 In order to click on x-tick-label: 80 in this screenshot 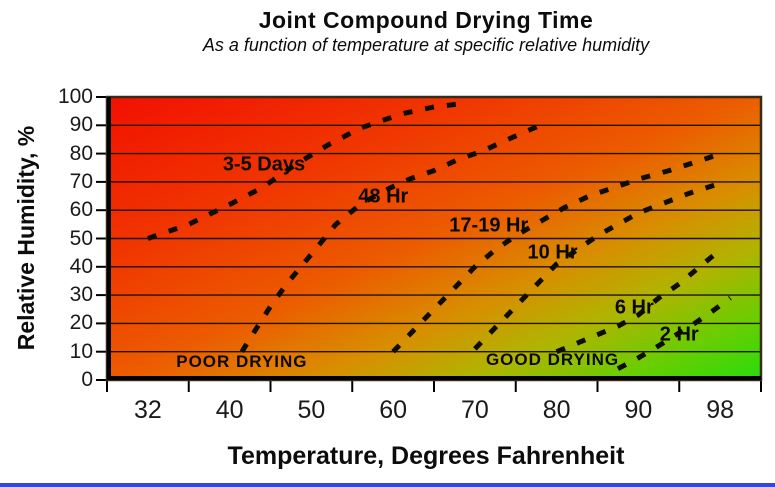, I will do `click(556, 410)`.